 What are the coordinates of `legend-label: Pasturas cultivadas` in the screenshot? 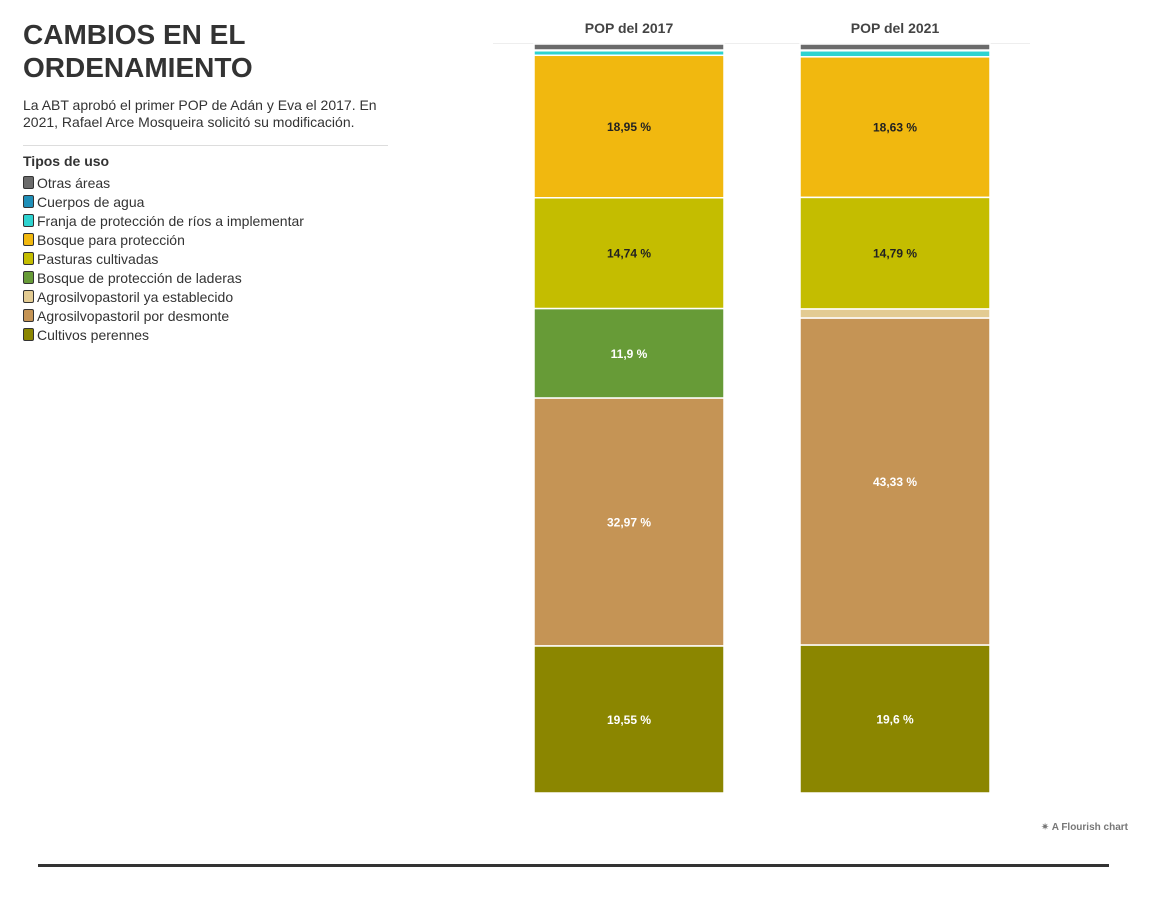 It's located at (98, 258).